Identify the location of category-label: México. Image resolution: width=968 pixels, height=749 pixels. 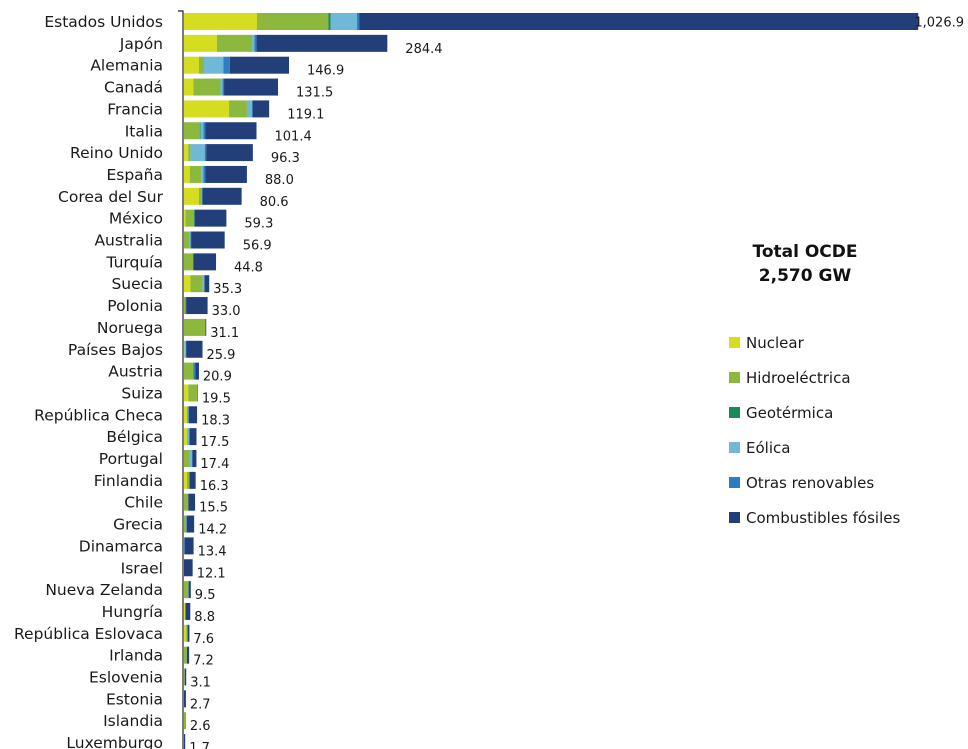
(136, 219).